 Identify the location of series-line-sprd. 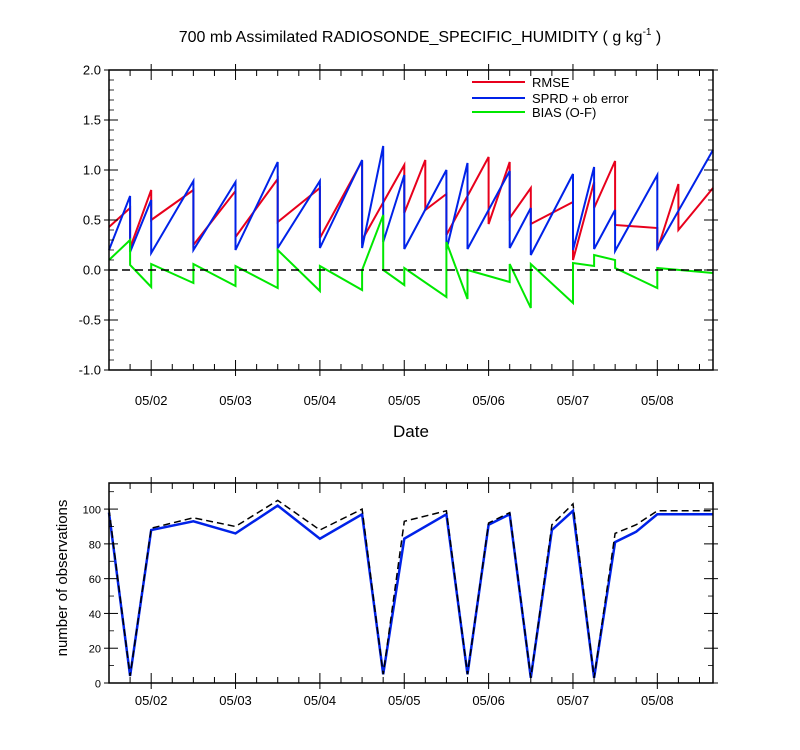
(411, 201).